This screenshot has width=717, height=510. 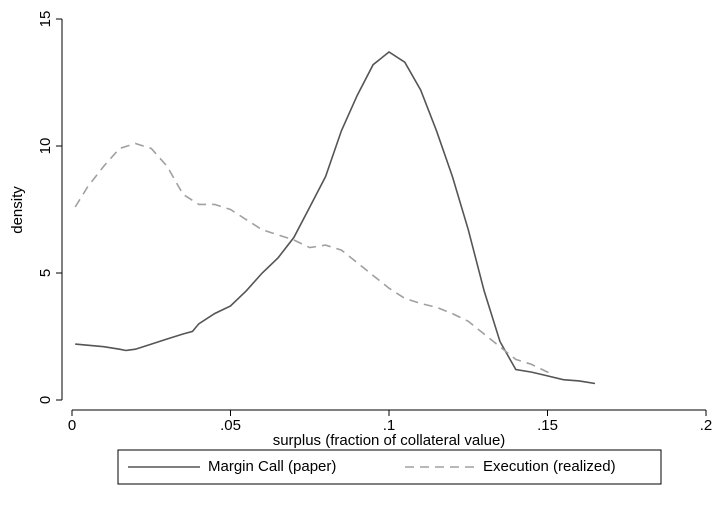 What do you see at coordinates (45, 19) in the screenshot?
I see `y-tick-label: 15` at bounding box center [45, 19].